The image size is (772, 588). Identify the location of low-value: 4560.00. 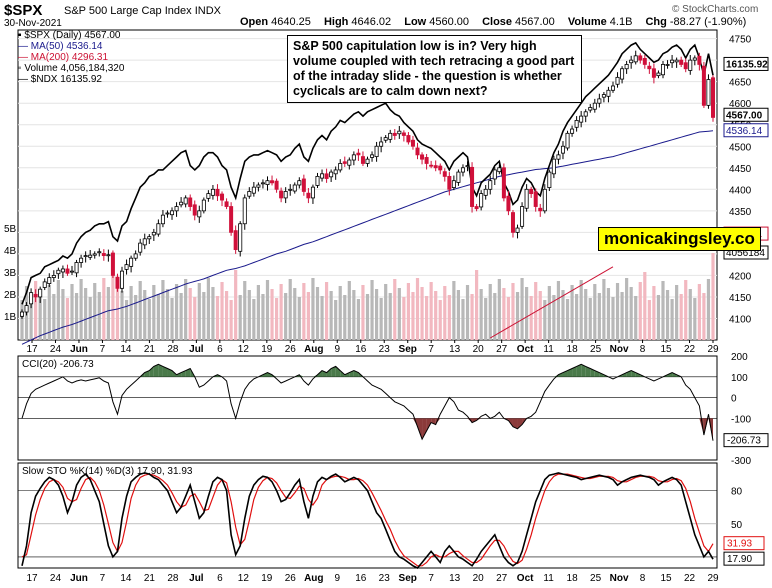
(449, 22).